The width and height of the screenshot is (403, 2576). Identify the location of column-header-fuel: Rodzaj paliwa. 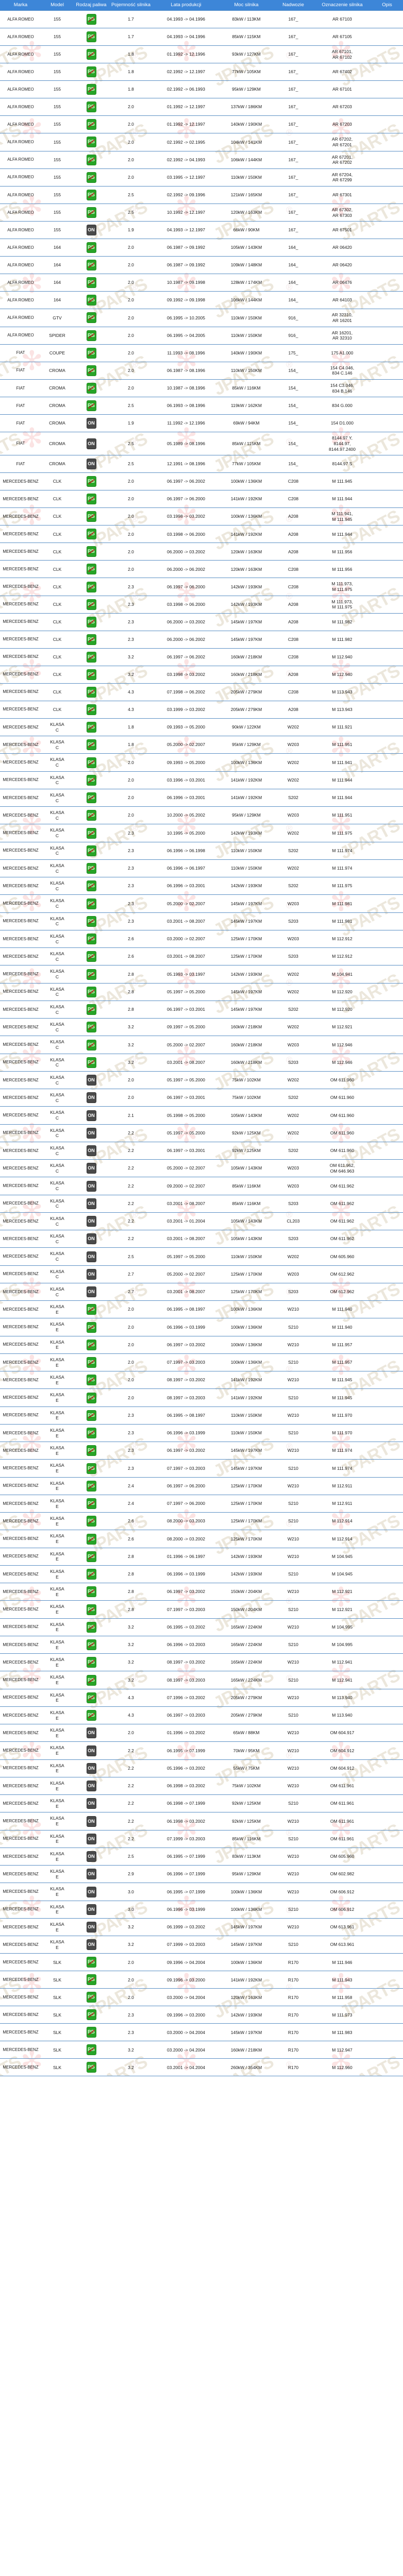
(91, 6).